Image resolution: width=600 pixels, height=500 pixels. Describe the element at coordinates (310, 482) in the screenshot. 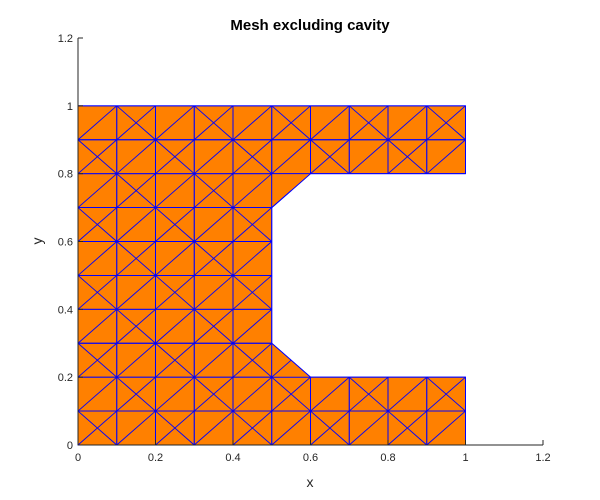

I see `x-axis-label: x` at that location.